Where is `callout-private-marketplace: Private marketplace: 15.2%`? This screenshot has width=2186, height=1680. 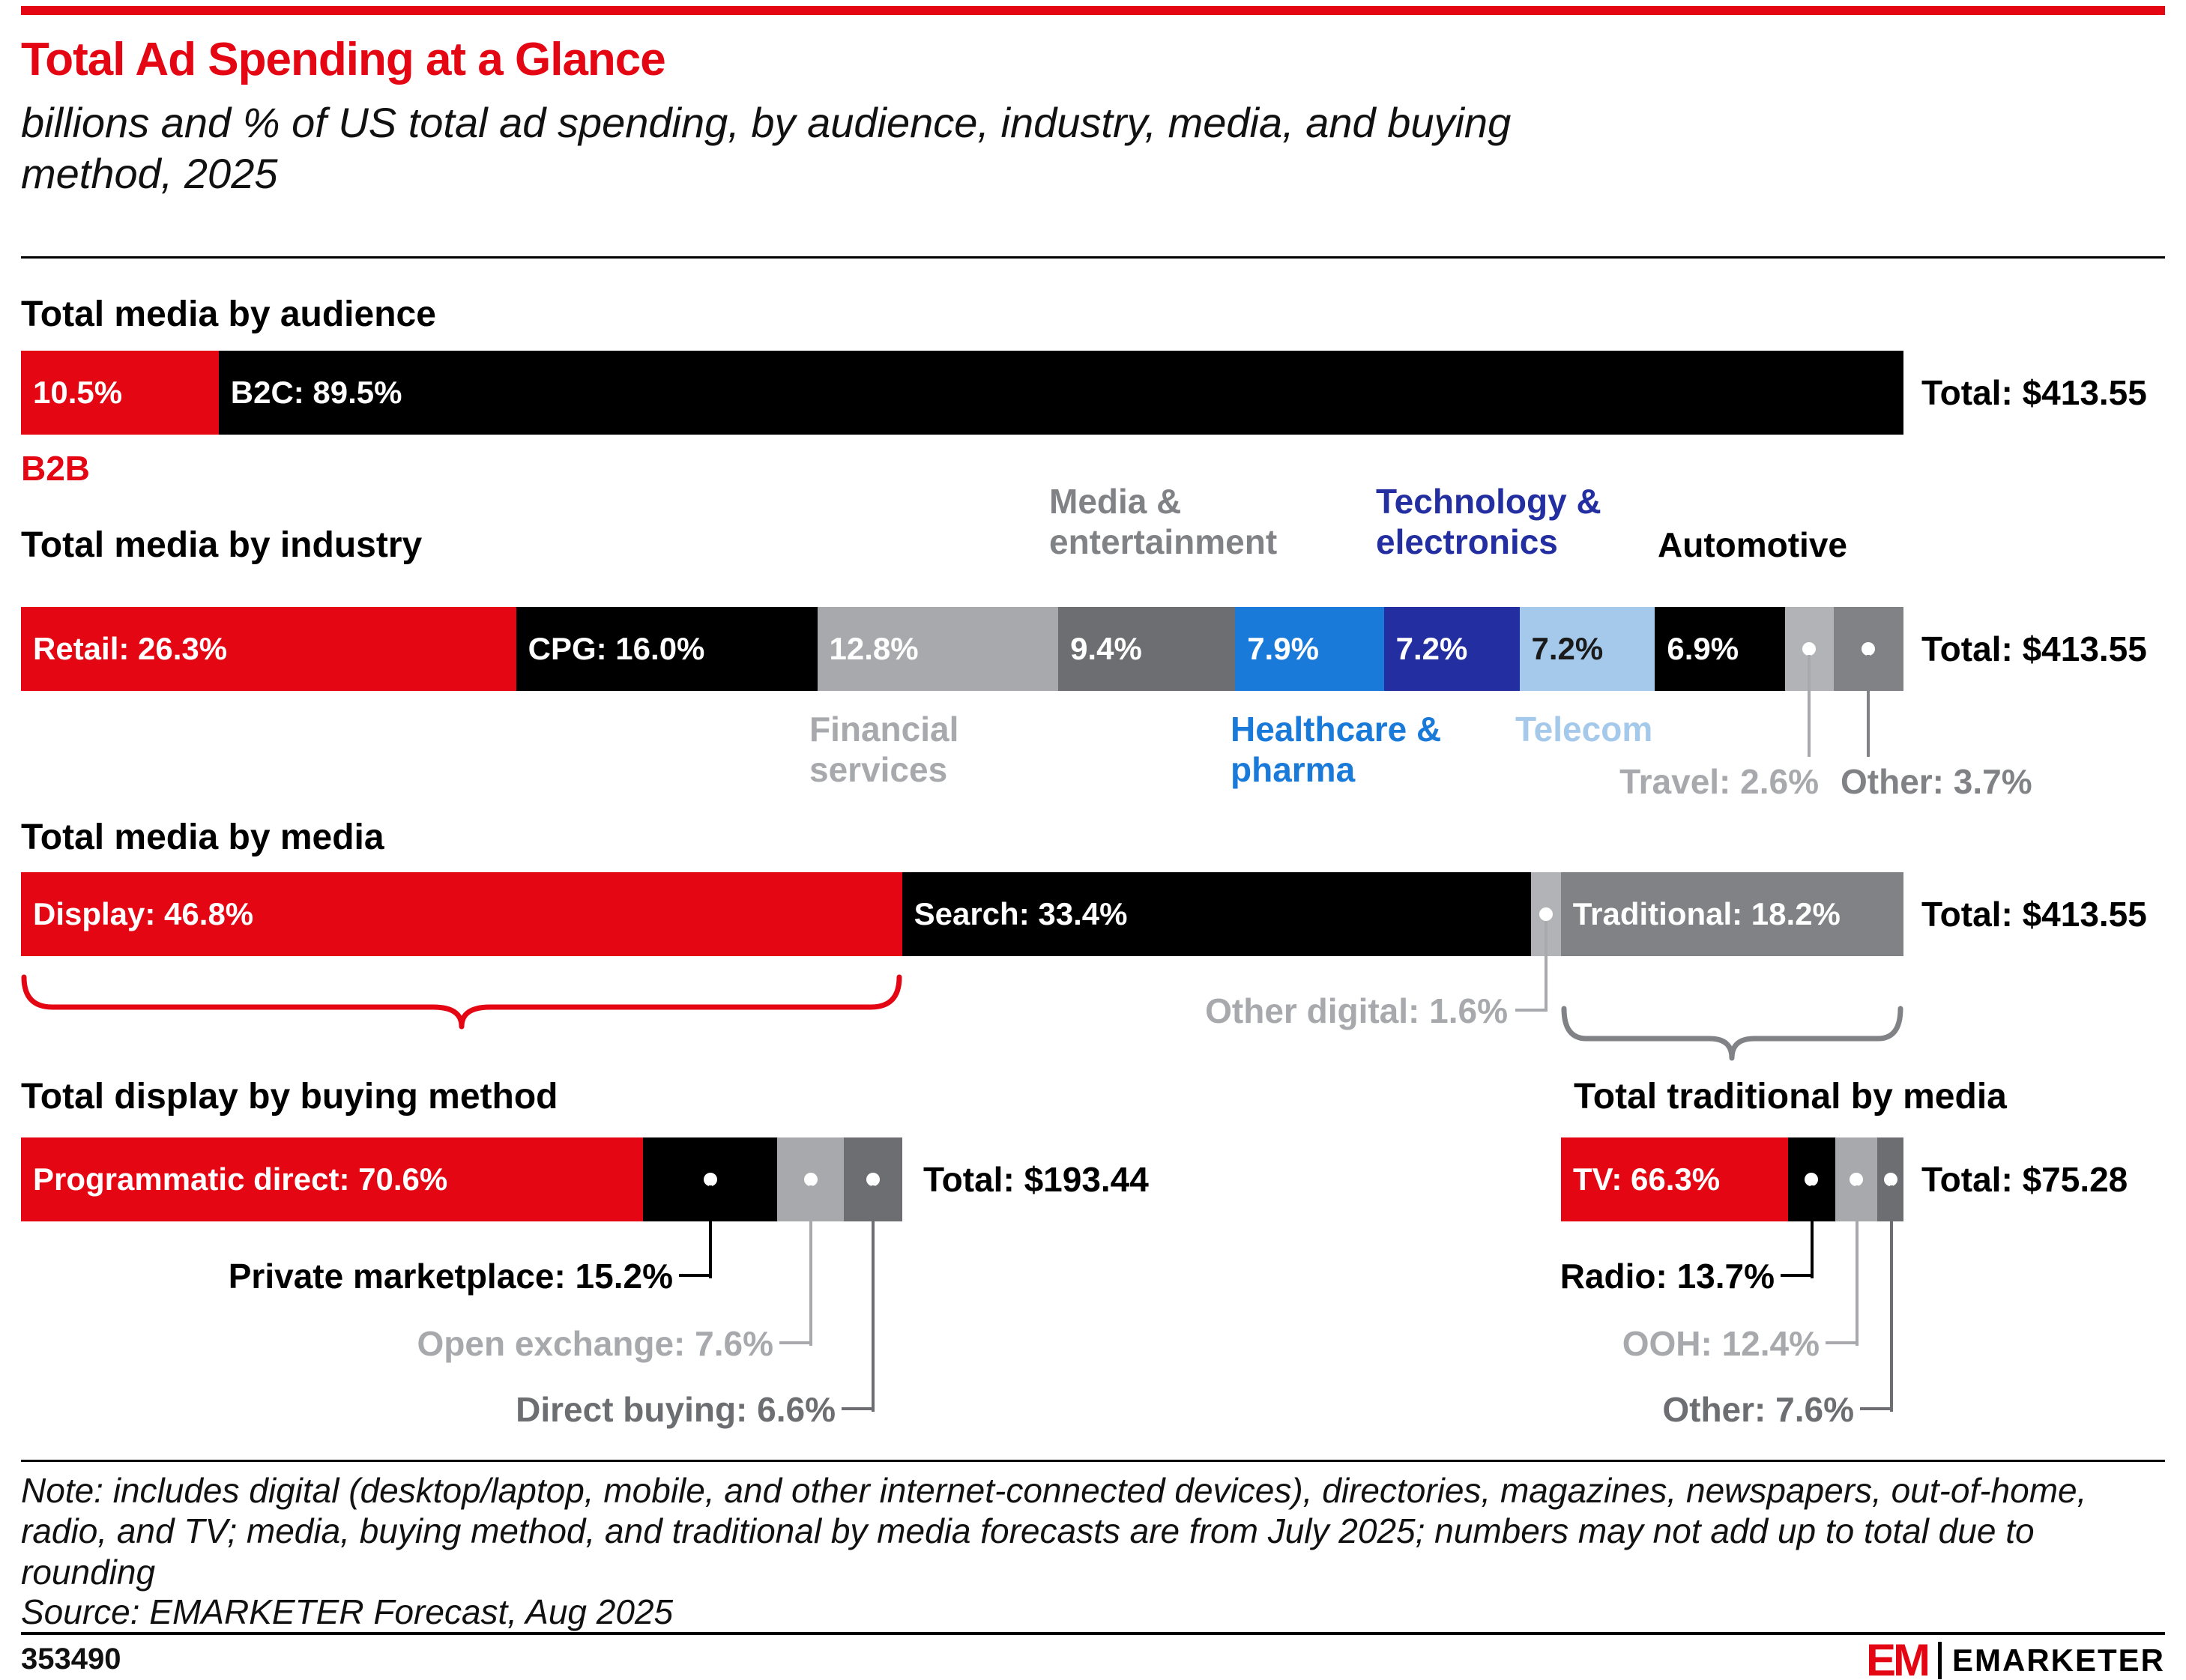 callout-private-marketplace: Private marketplace: 15.2% is located at coordinates (451, 1276).